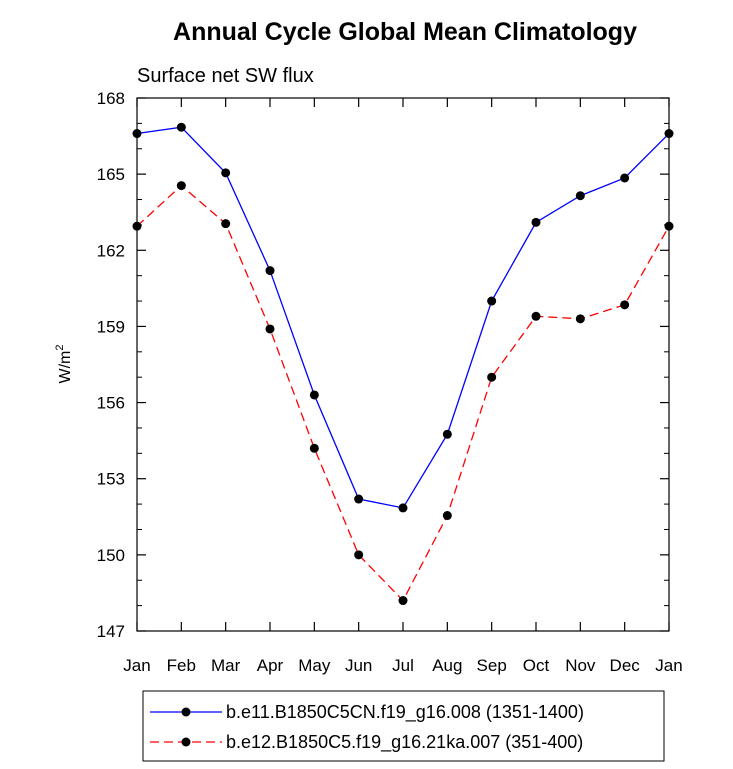  What do you see at coordinates (111, 479) in the screenshot?
I see `y-tick-label: 153` at bounding box center [111, 479].